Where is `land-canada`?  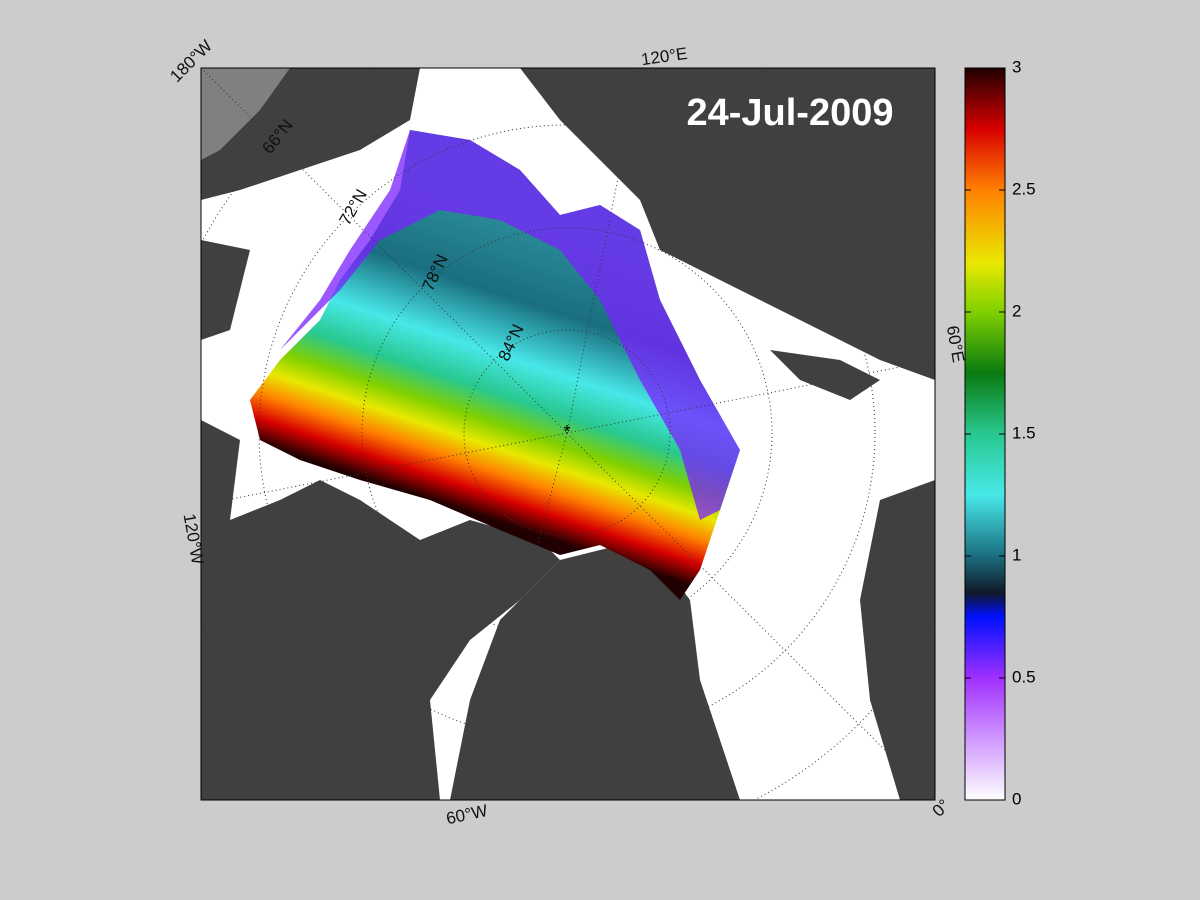
land-canada is located at coordinates (380, 610).